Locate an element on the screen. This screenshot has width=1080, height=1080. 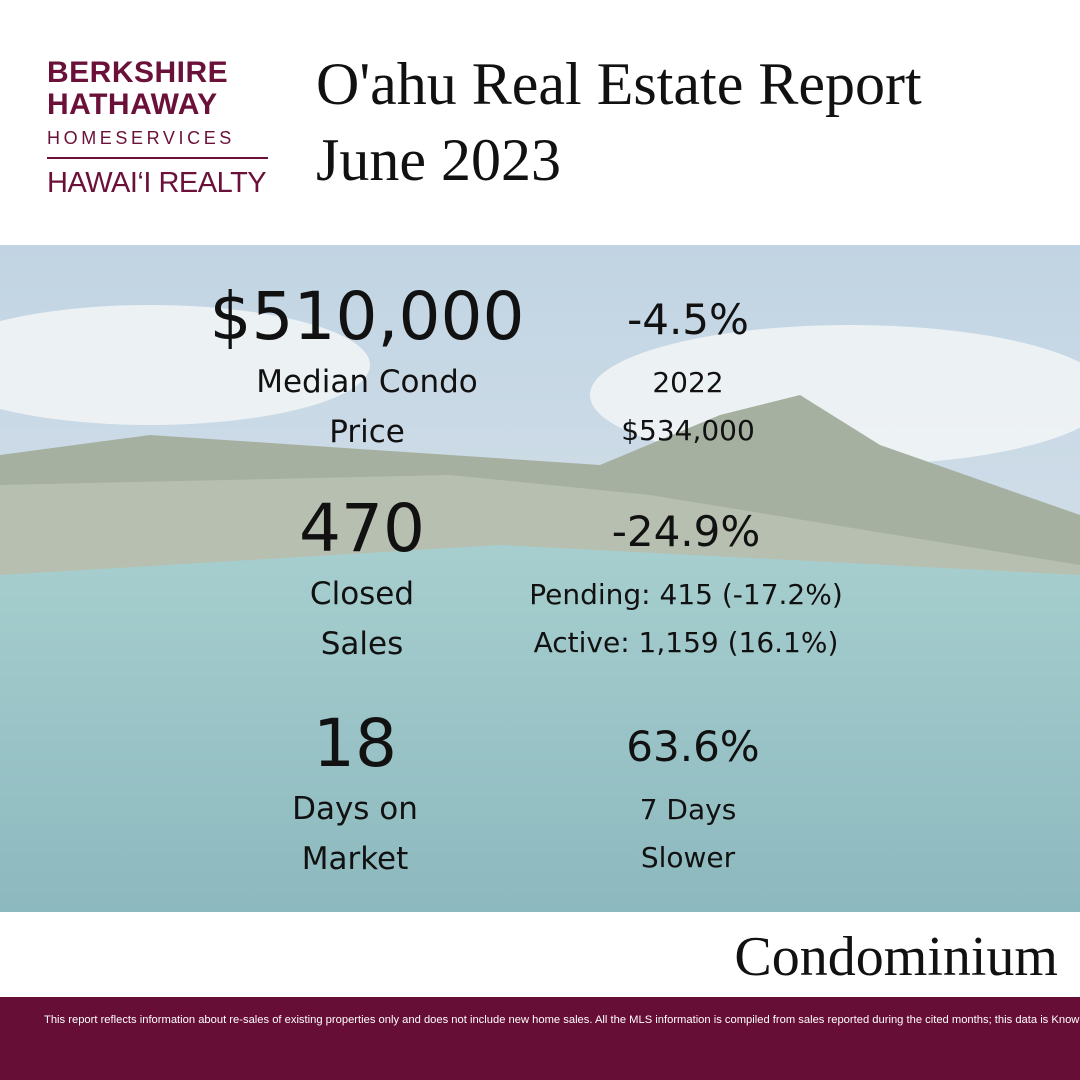
stat-label: Closed is located at coordinates (362, 594).